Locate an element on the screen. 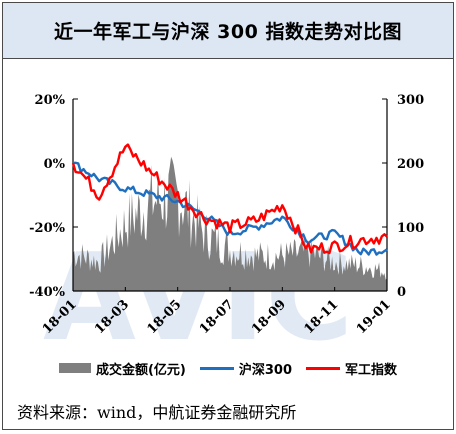 The width and height of the screenshot is (456, 434). legend-item-volume: 成交金额(亿元) is located at coordinates (122, 368).